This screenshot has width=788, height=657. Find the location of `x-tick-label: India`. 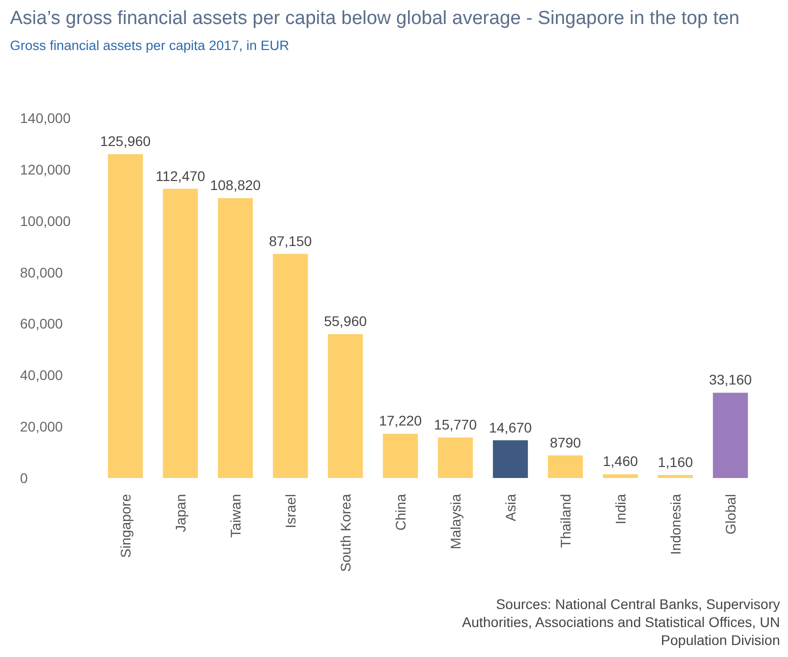

x-tick-label: India is located at coordinates (620, 509).